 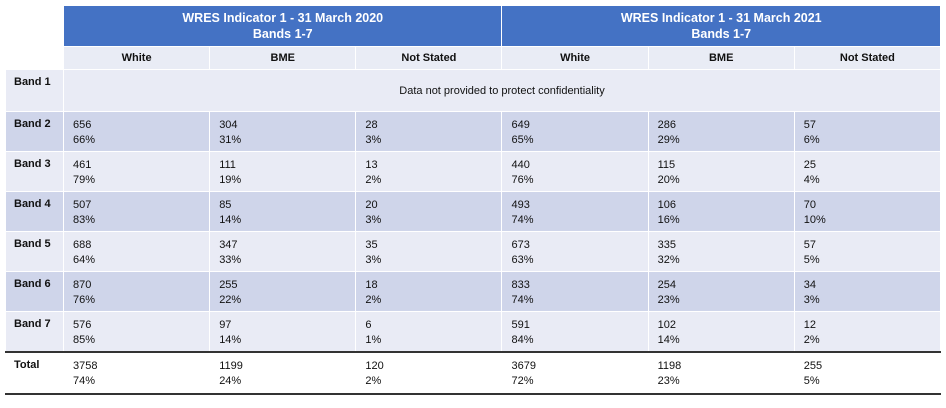 What do you see at coordinates (137, 331) in the screenshot?
I see `table-cell: 576 85%` at bounding box center [137, 331].